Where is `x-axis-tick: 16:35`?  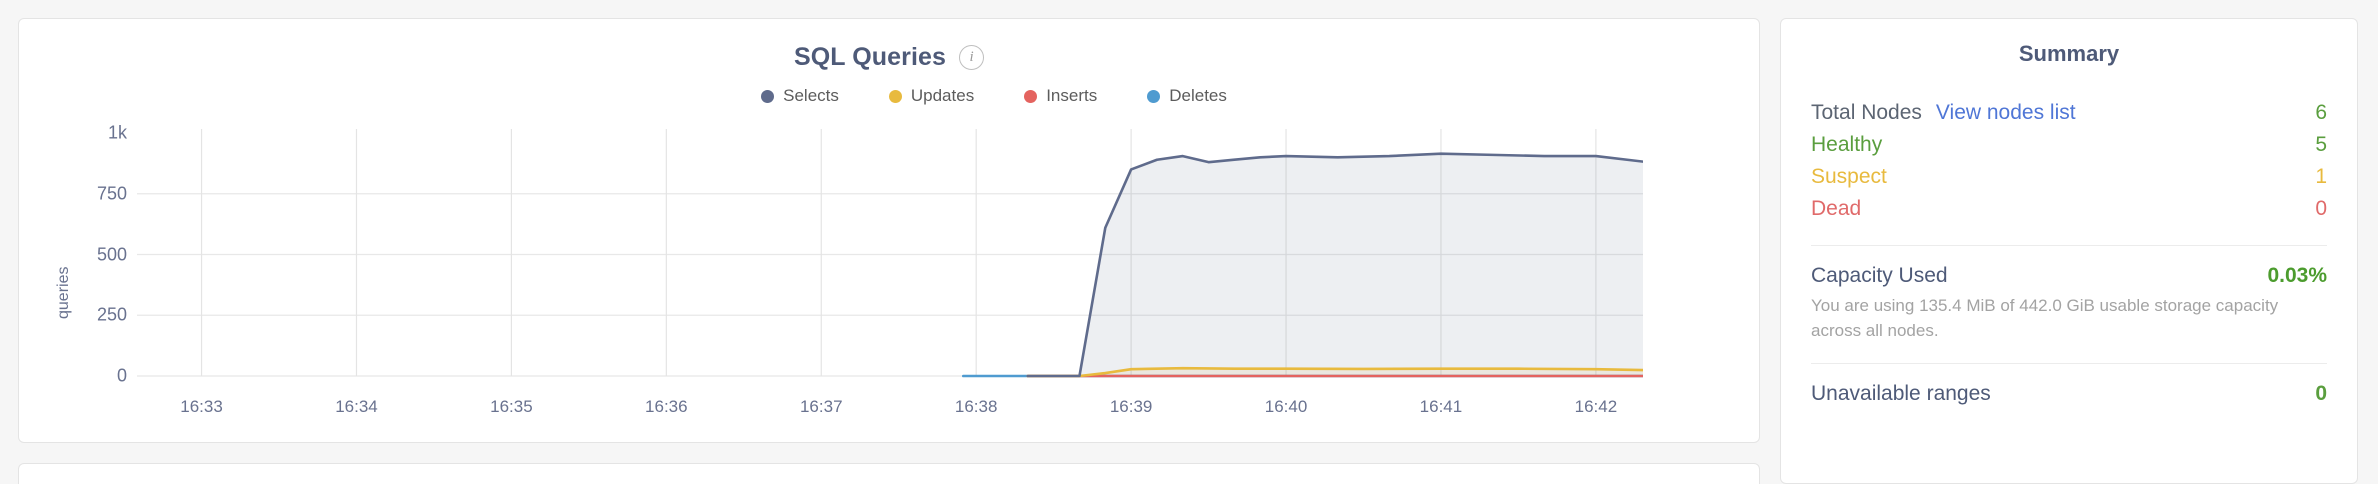 x-axis-tick: 16:35 is located at coordinates (511, 406).